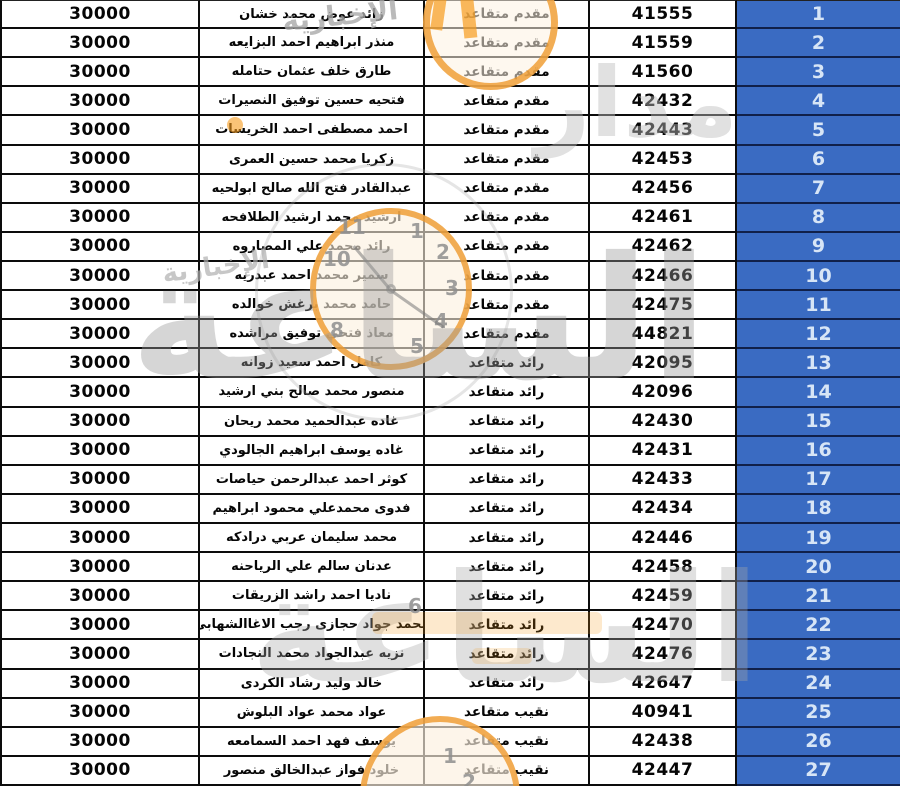 This screenshot has width=900, height=786. Describe the element at coordinates (818, 364) in the screenshot. I see `row-number-cell: 13` at that location.